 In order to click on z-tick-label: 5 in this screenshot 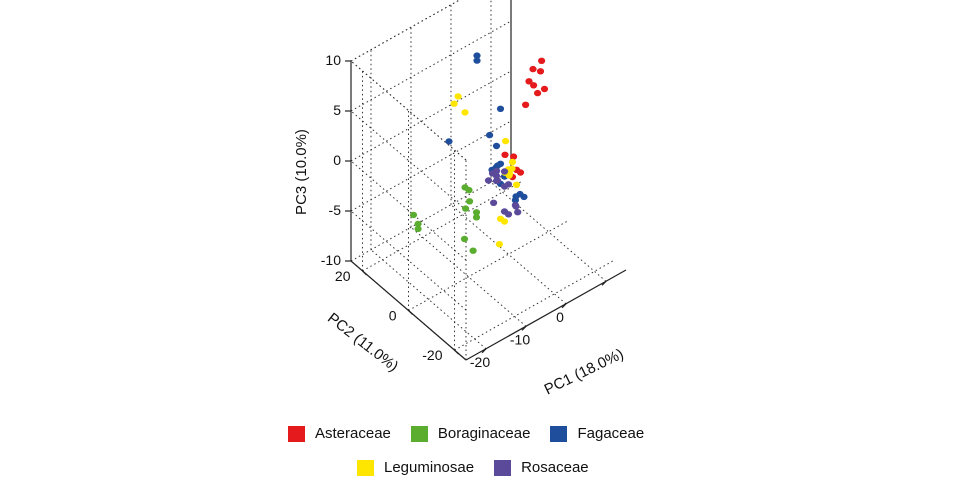, I will do `click(337, 110)`.